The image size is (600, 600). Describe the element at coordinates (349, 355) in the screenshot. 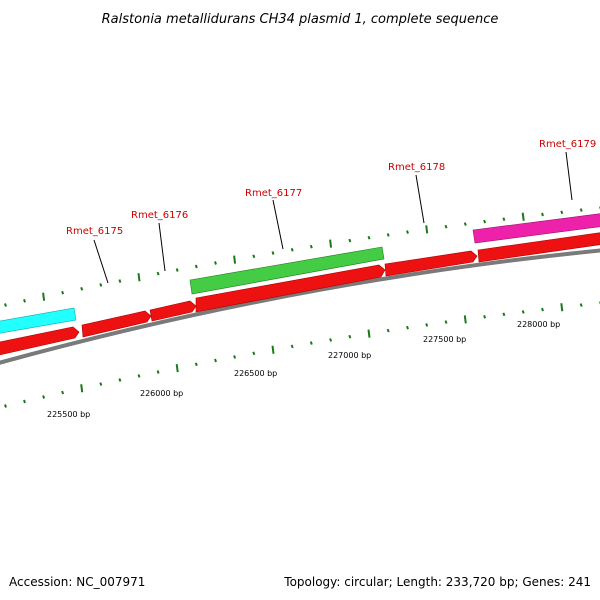

I see `bp-tick-label: 227000 bp` at that location.